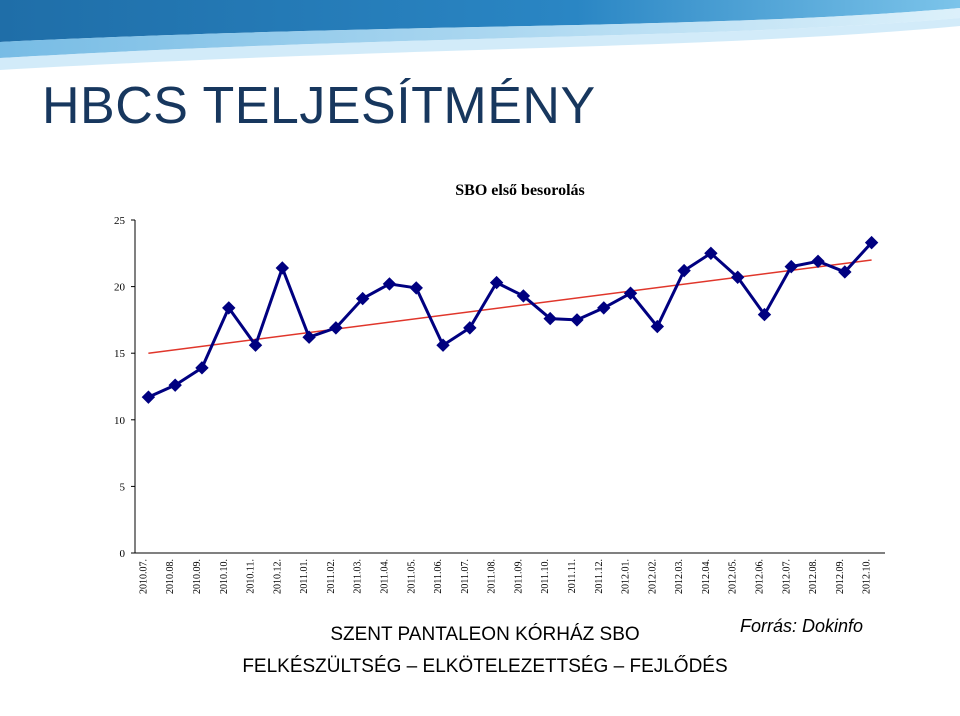  I want to click on x-tick-label: 2012.09., so click(840, 576).